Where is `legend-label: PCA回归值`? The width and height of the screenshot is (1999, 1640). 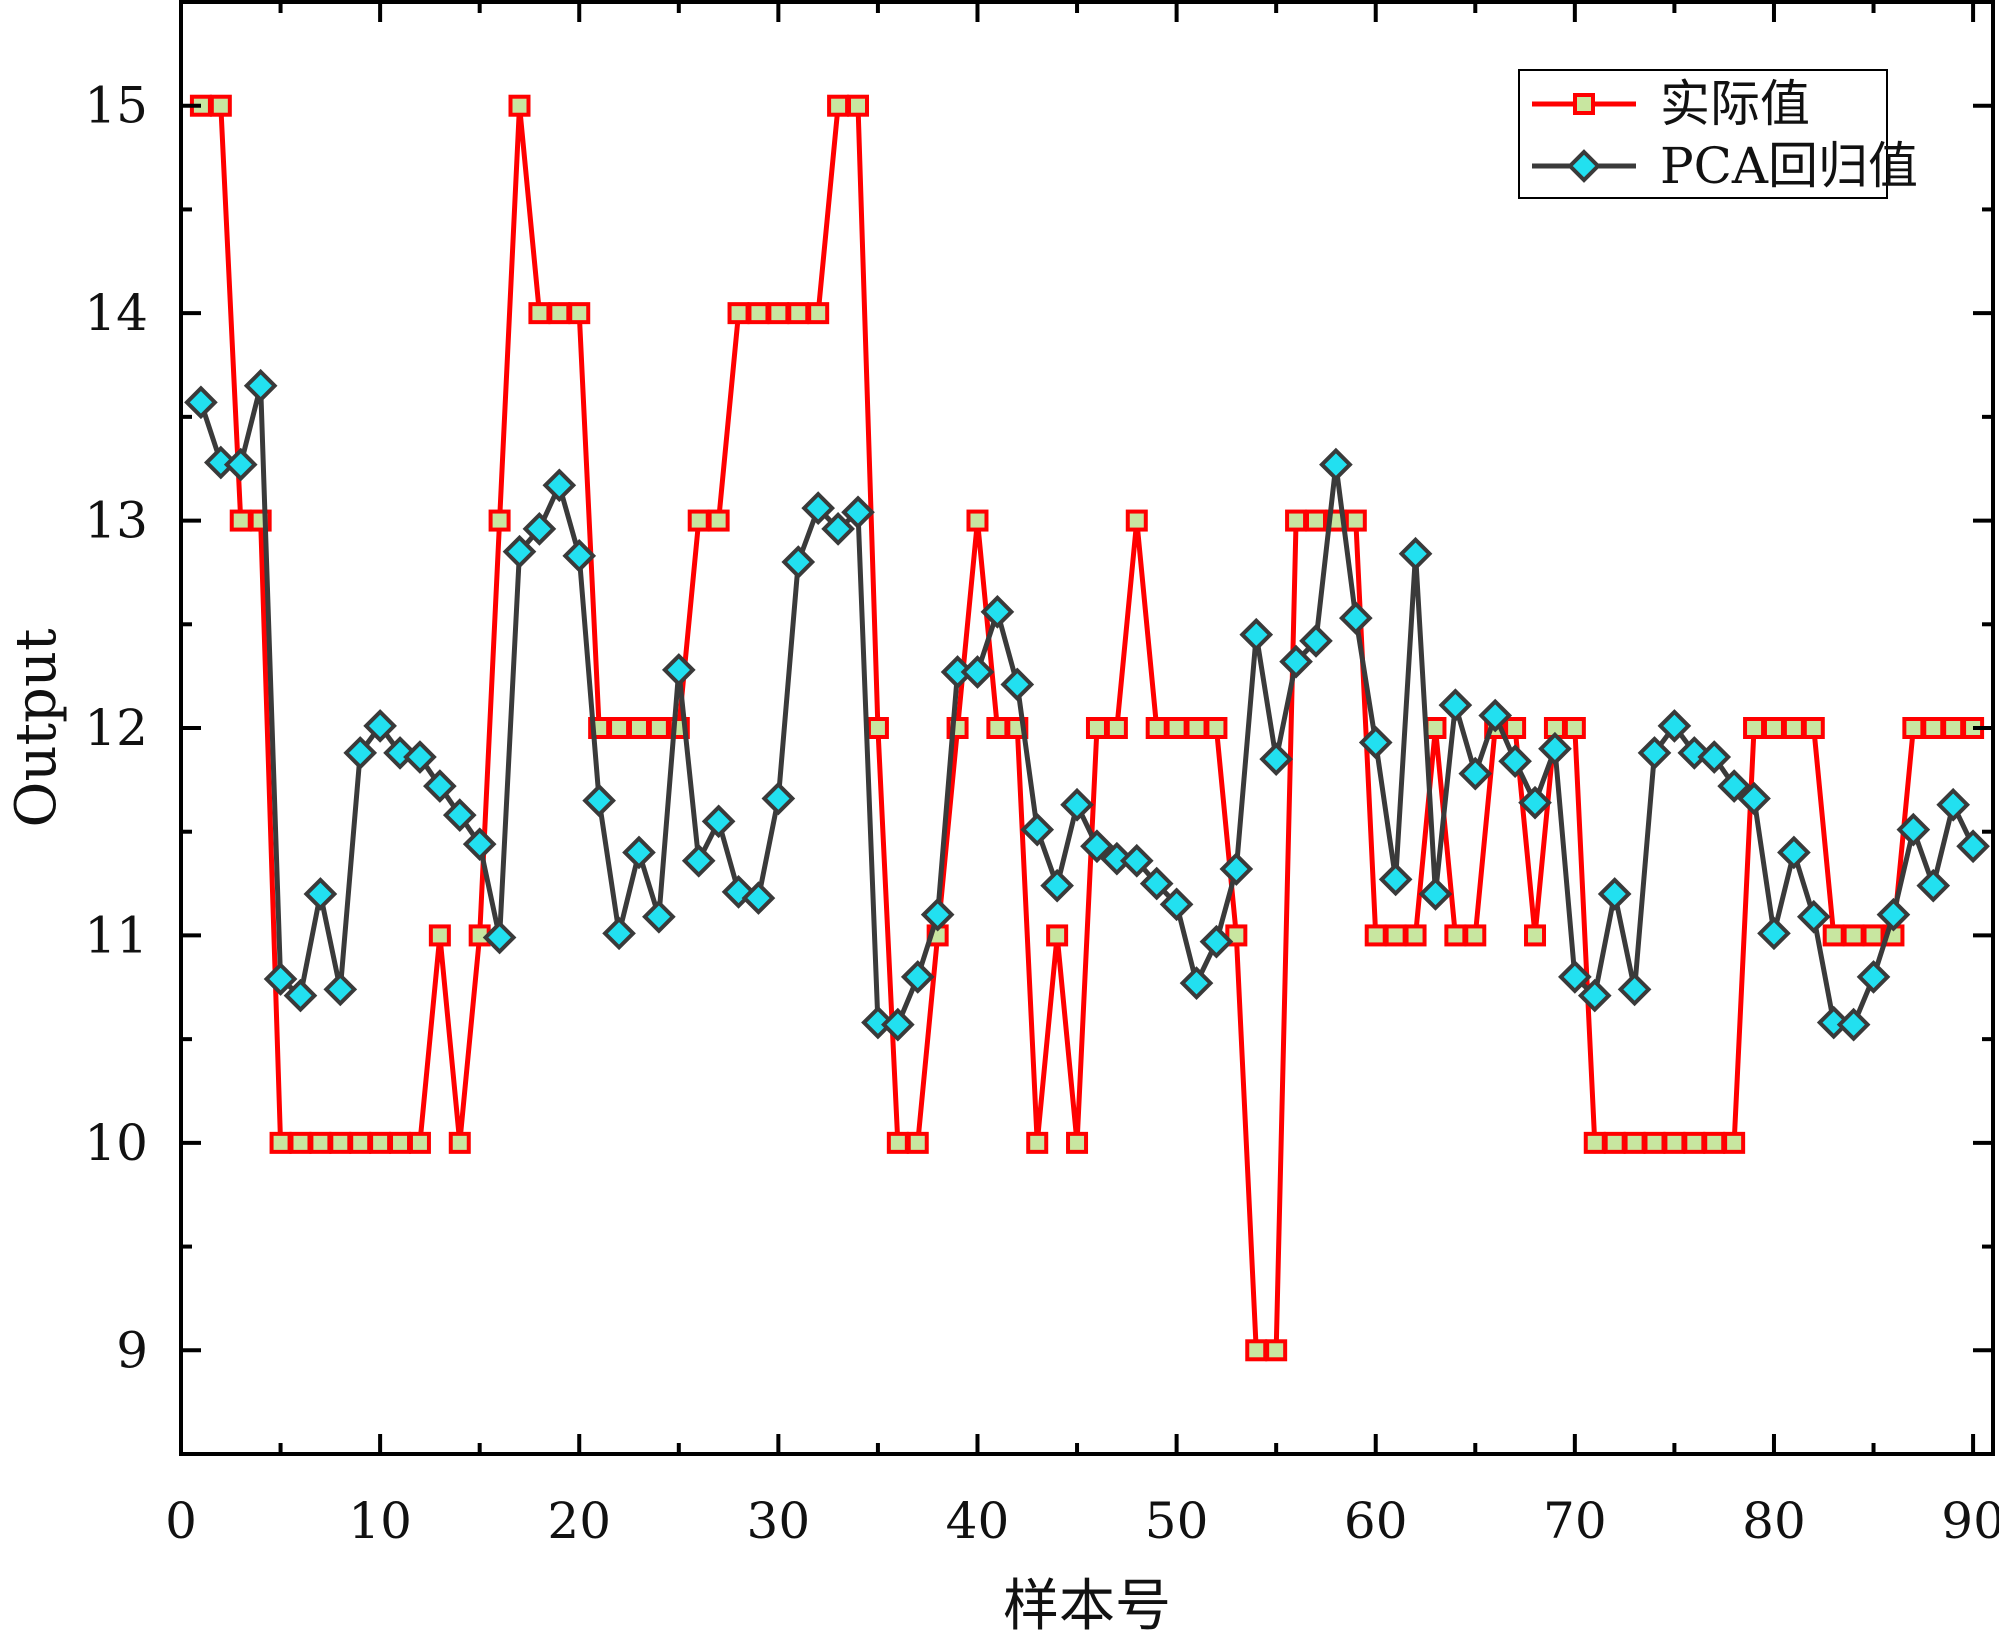
legend-label: PCA回归值 is located at coordinates (1789, 166).